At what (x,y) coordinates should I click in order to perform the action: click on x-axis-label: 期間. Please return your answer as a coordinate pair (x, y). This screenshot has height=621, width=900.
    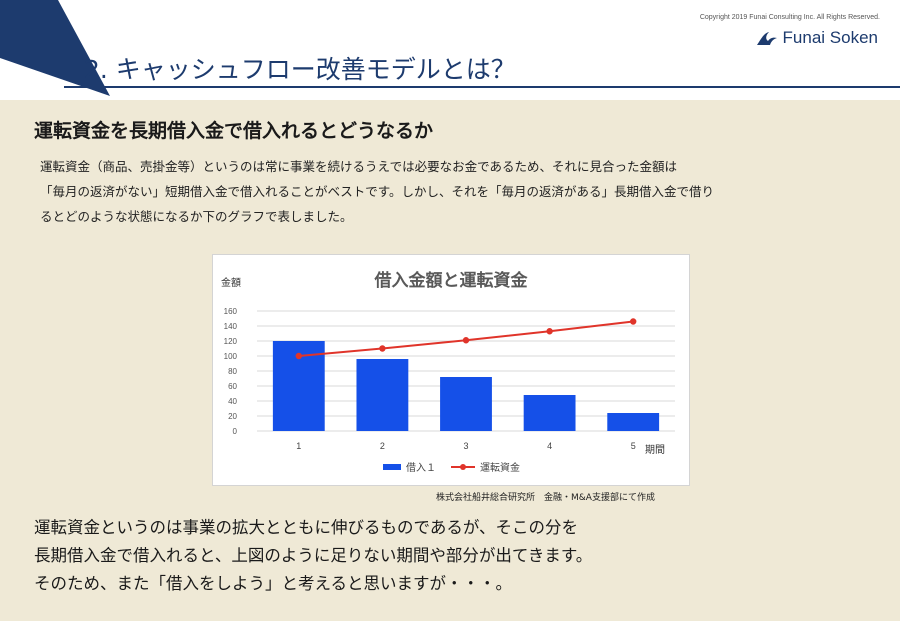
    Looking at the image, I should click on (655, 450).